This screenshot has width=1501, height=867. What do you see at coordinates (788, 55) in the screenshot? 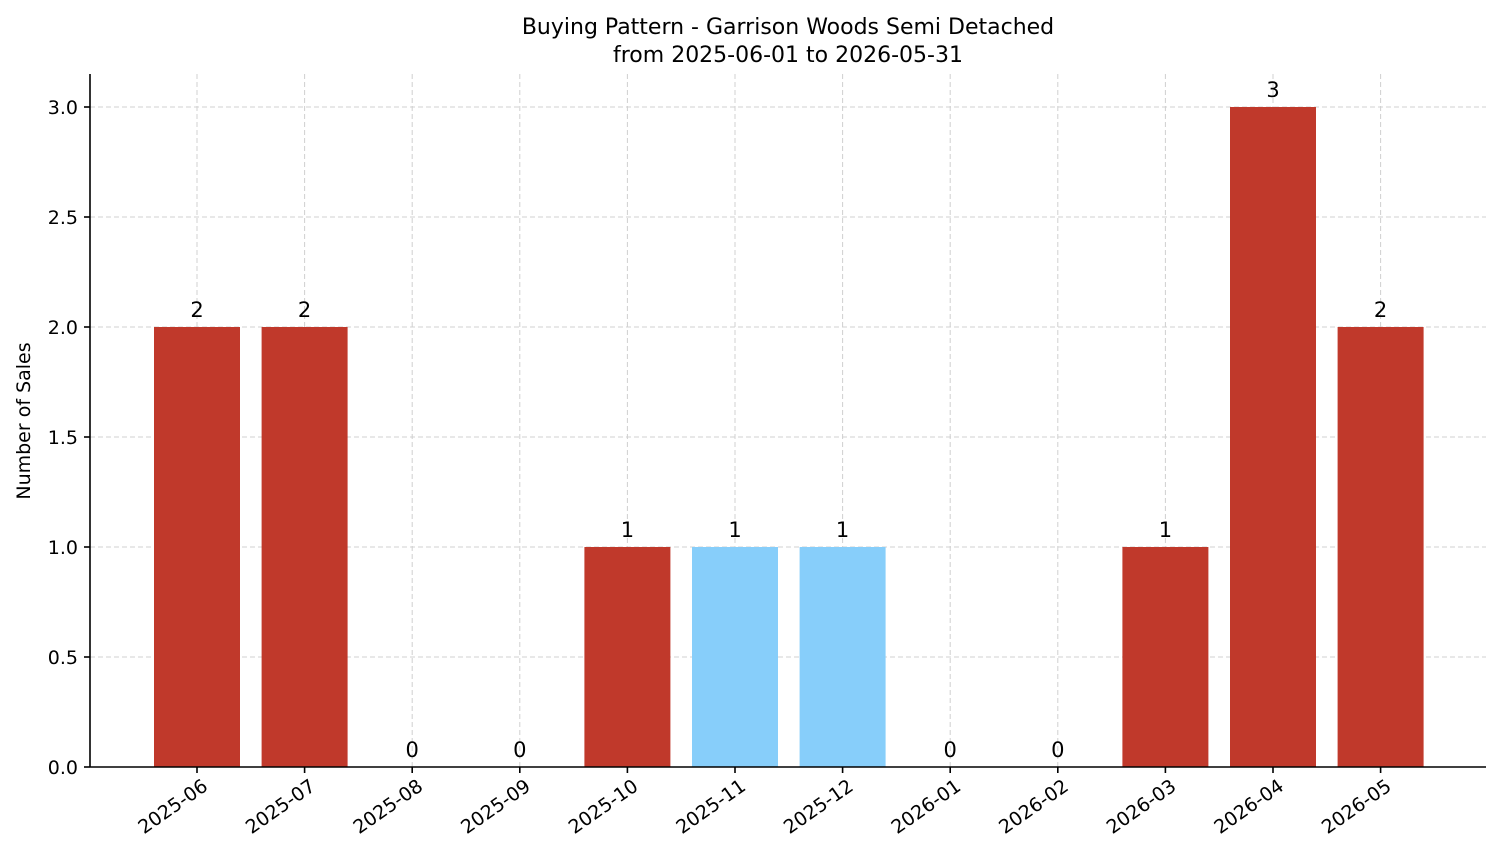
I see `chart-title-line-2: from 2025-06-01 to 2026-05-31` at bounding box center [788, 55].